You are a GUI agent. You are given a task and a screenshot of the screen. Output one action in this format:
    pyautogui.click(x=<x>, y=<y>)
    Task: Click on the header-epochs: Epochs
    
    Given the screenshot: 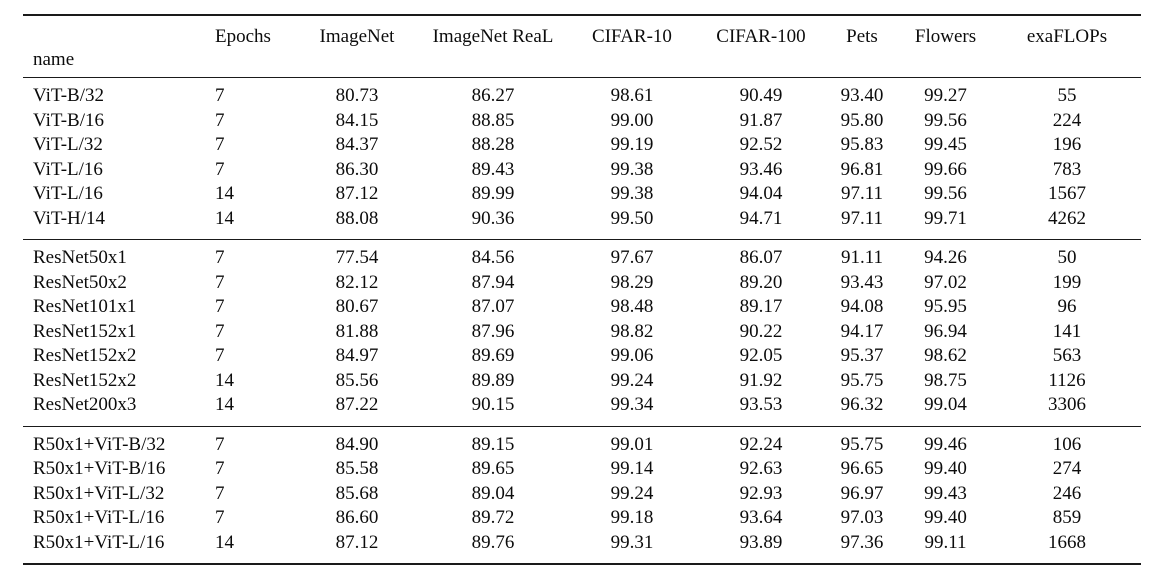 What is the action you would take?
    pyautogui.click(x=243, y=36)
    